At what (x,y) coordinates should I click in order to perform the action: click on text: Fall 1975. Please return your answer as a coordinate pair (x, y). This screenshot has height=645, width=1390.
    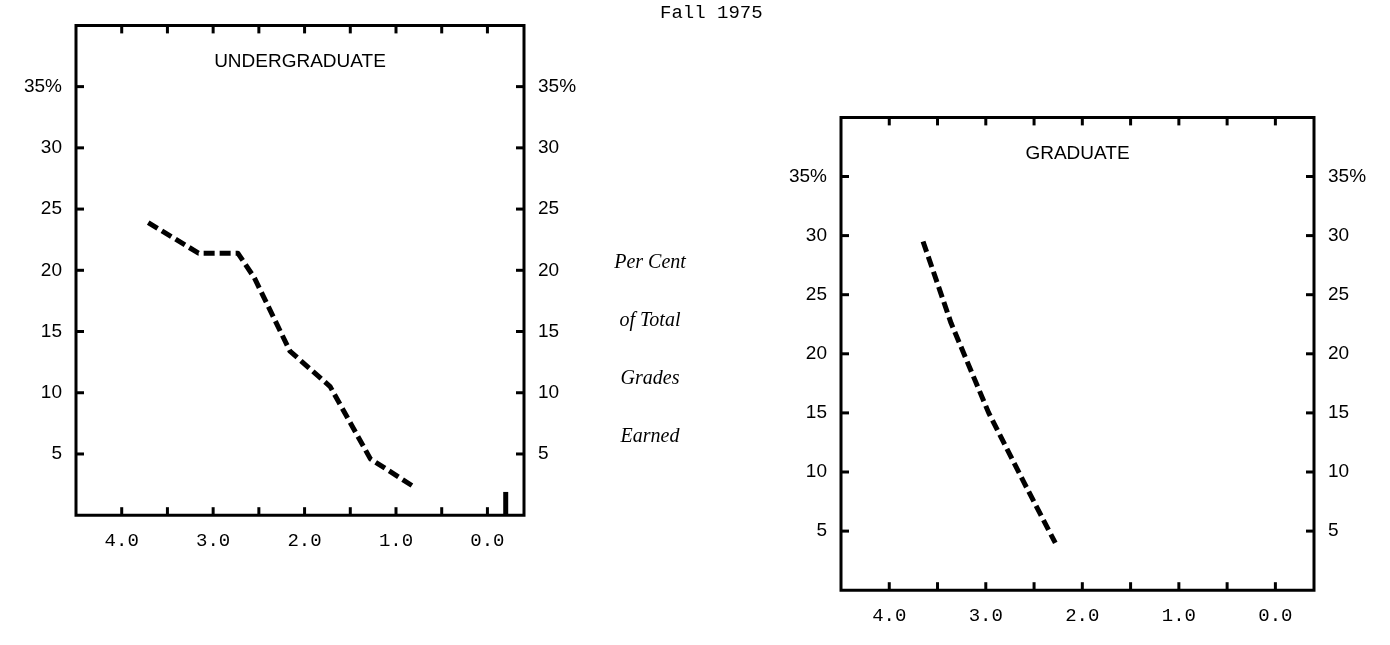
    Looking at the image, I should click on (711, 13).